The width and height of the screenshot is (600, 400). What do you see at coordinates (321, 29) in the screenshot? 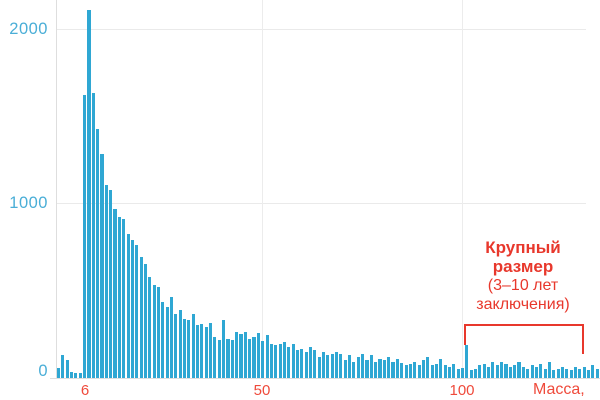
I see `gridline-2000` at bounding box center [321, 29].